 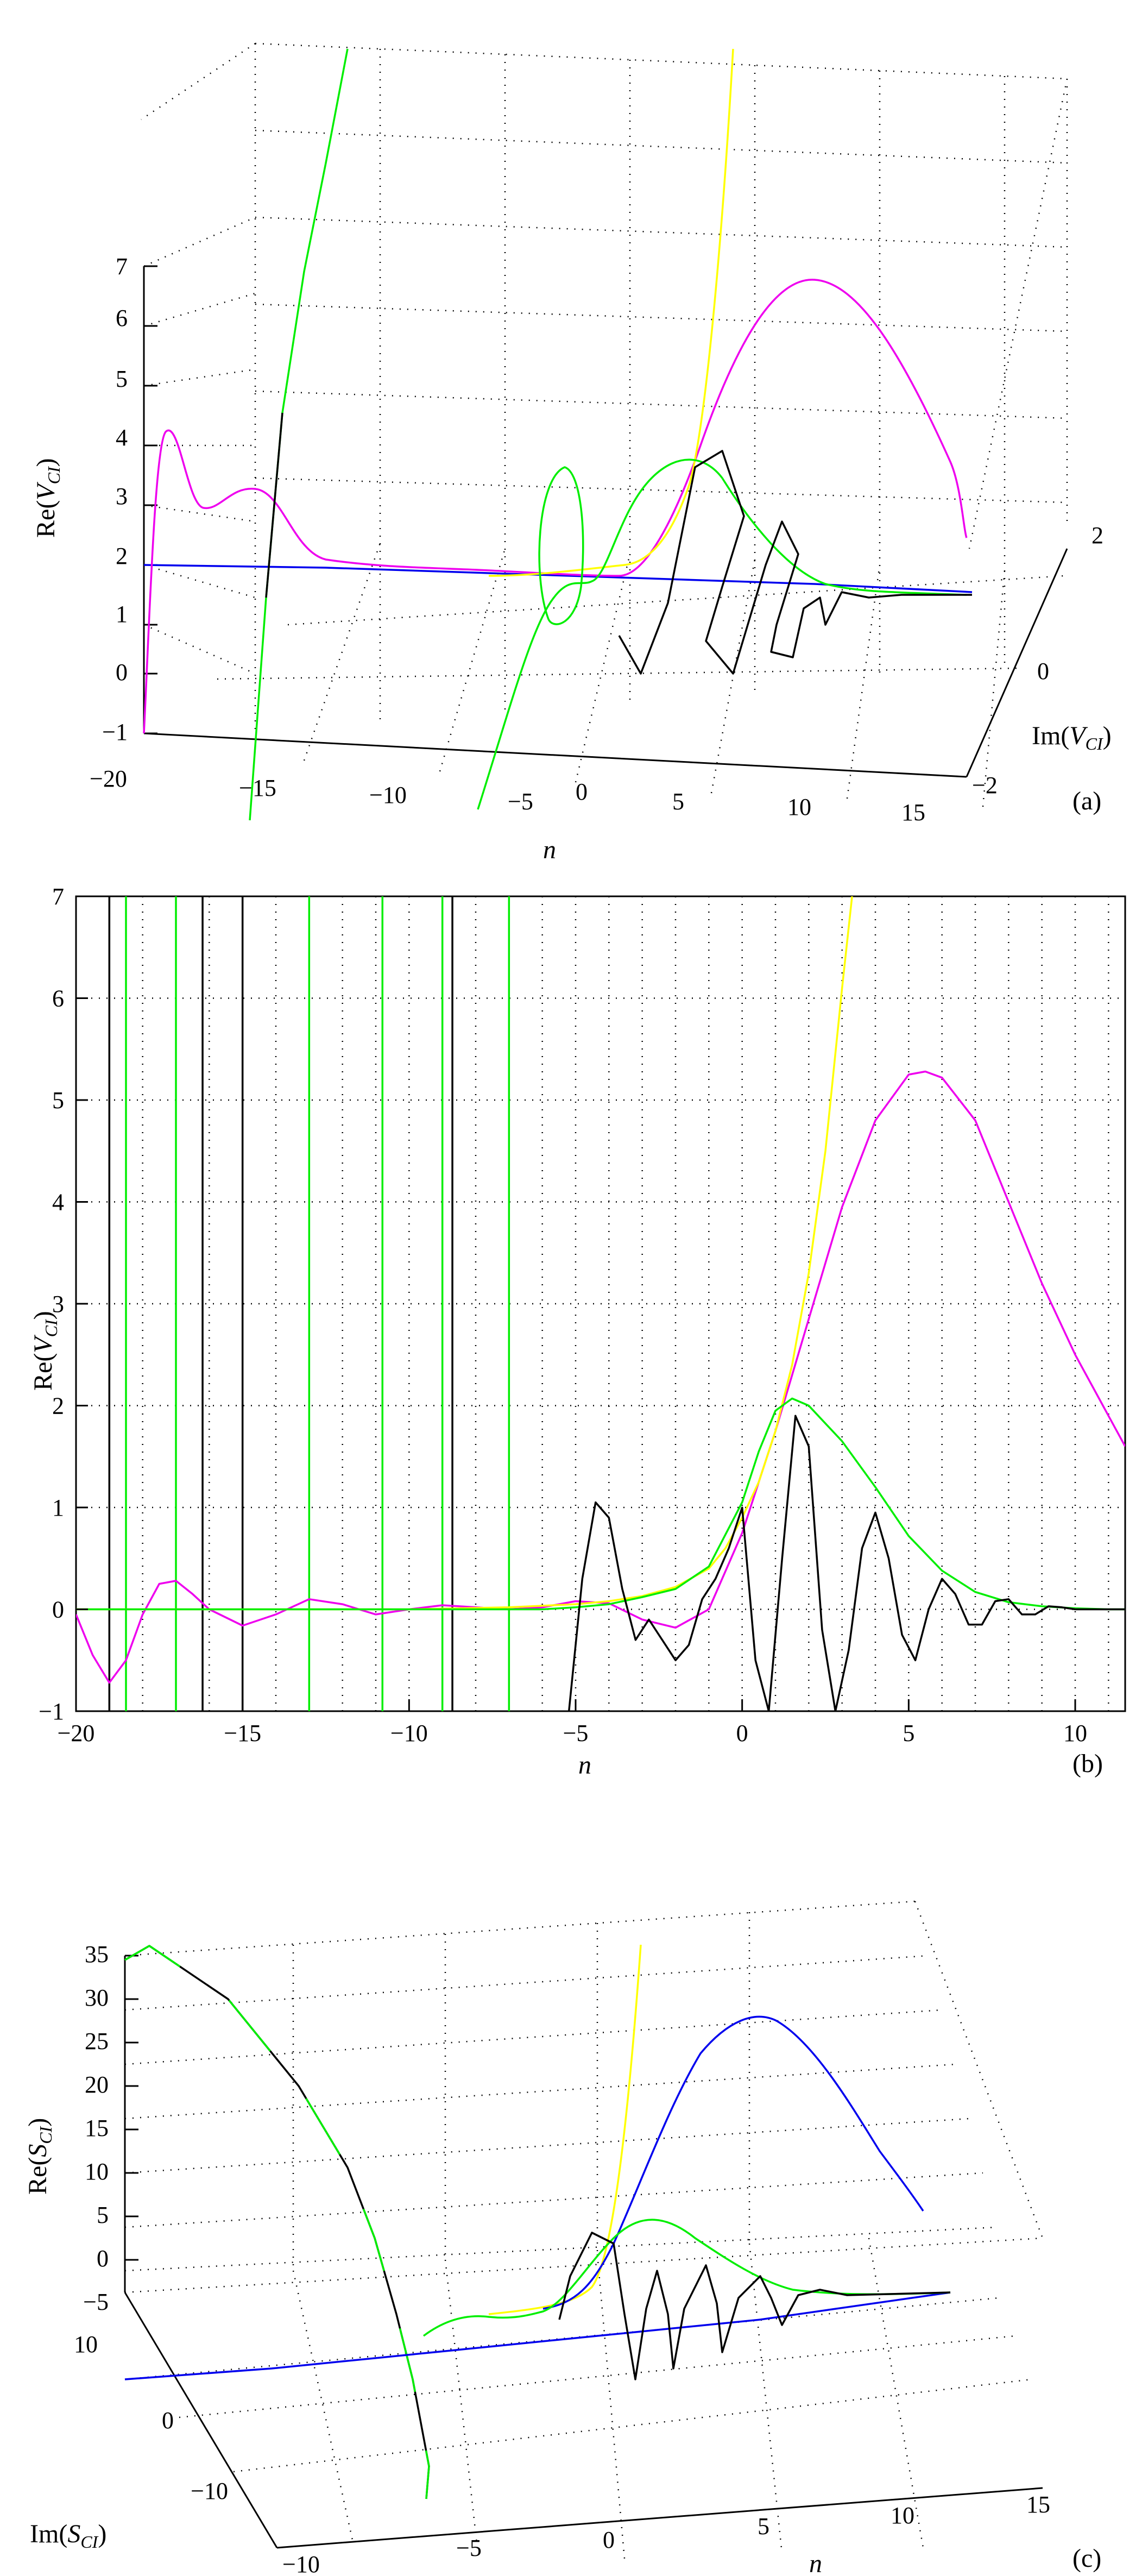 I want to click on z-tick-label: 6, so click(x=122, y=318).